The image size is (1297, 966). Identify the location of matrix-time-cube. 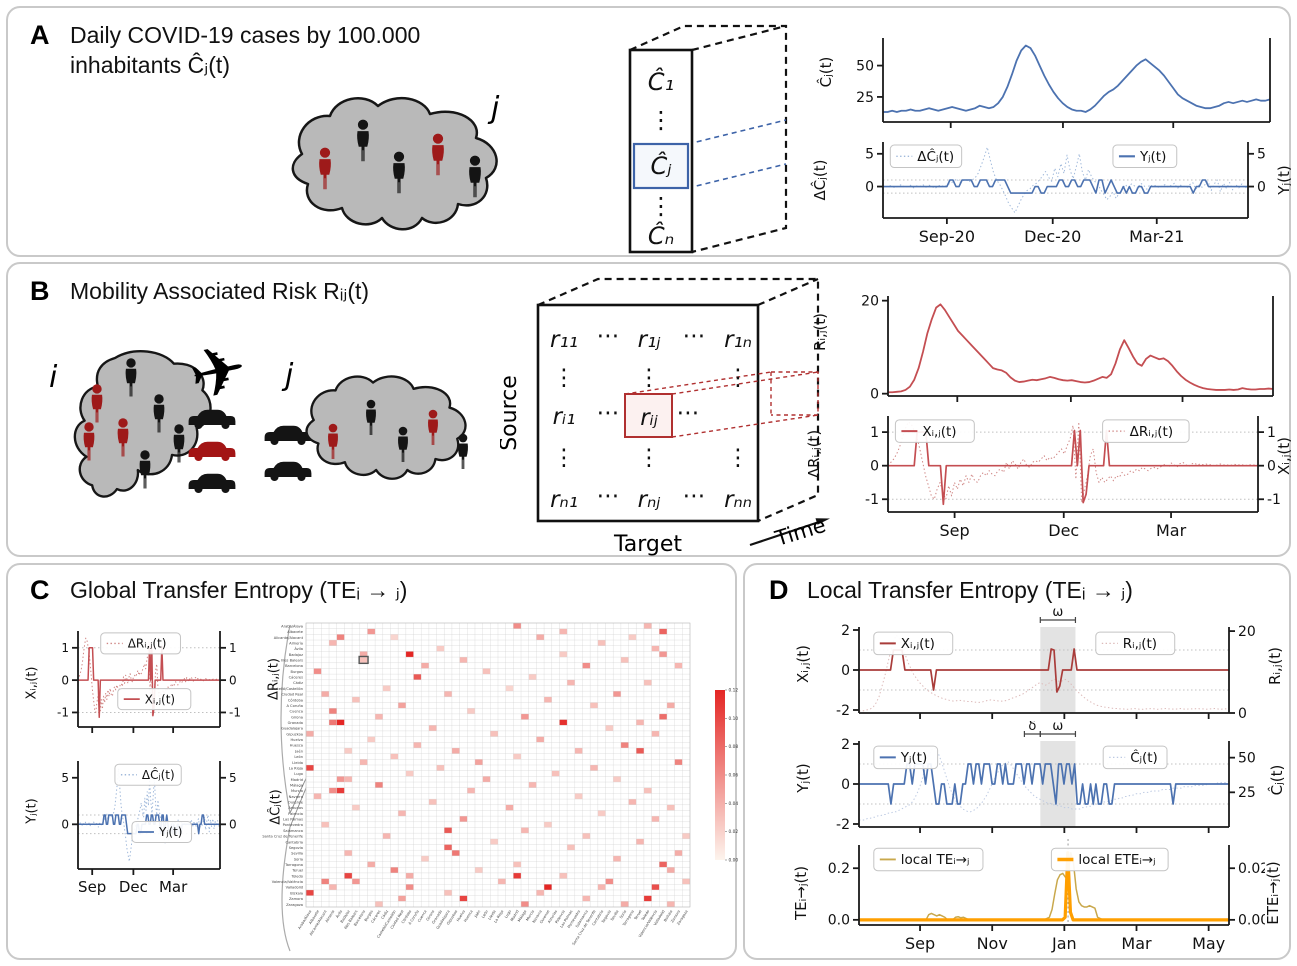
(678, 400).